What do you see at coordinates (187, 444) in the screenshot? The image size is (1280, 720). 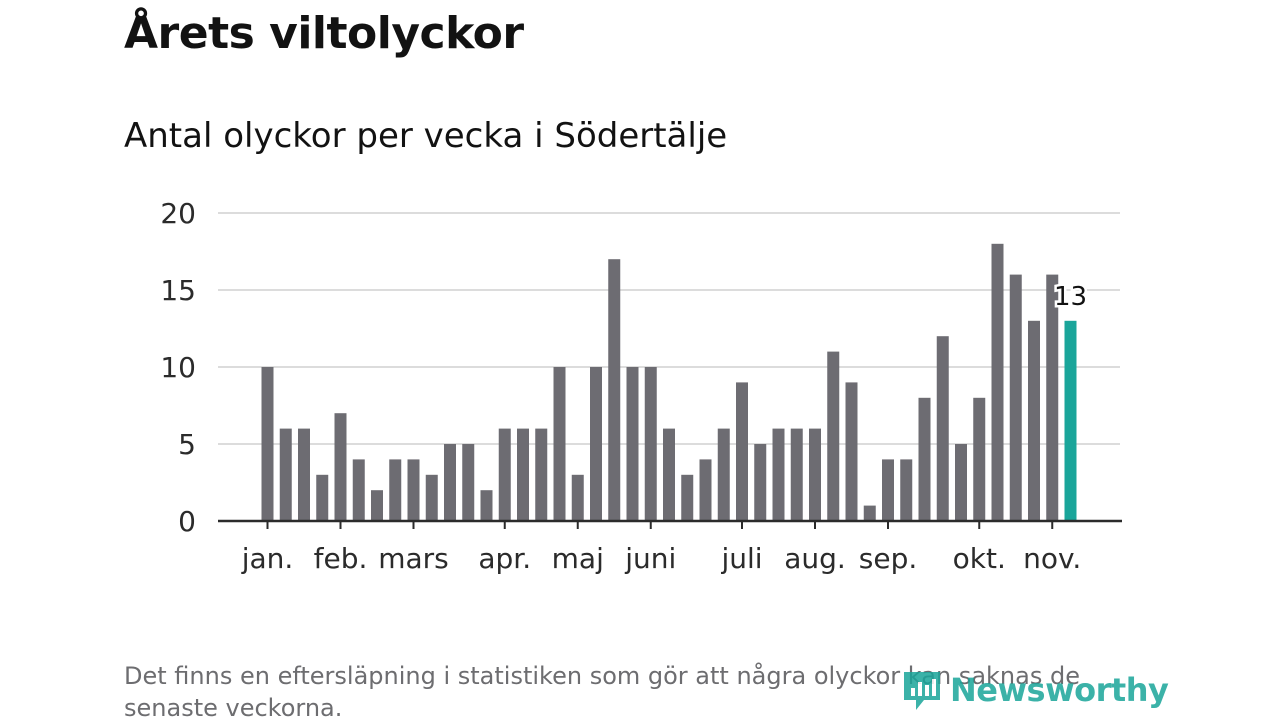 I see `y-tick-label: 5` at bounding box center [187, 444].